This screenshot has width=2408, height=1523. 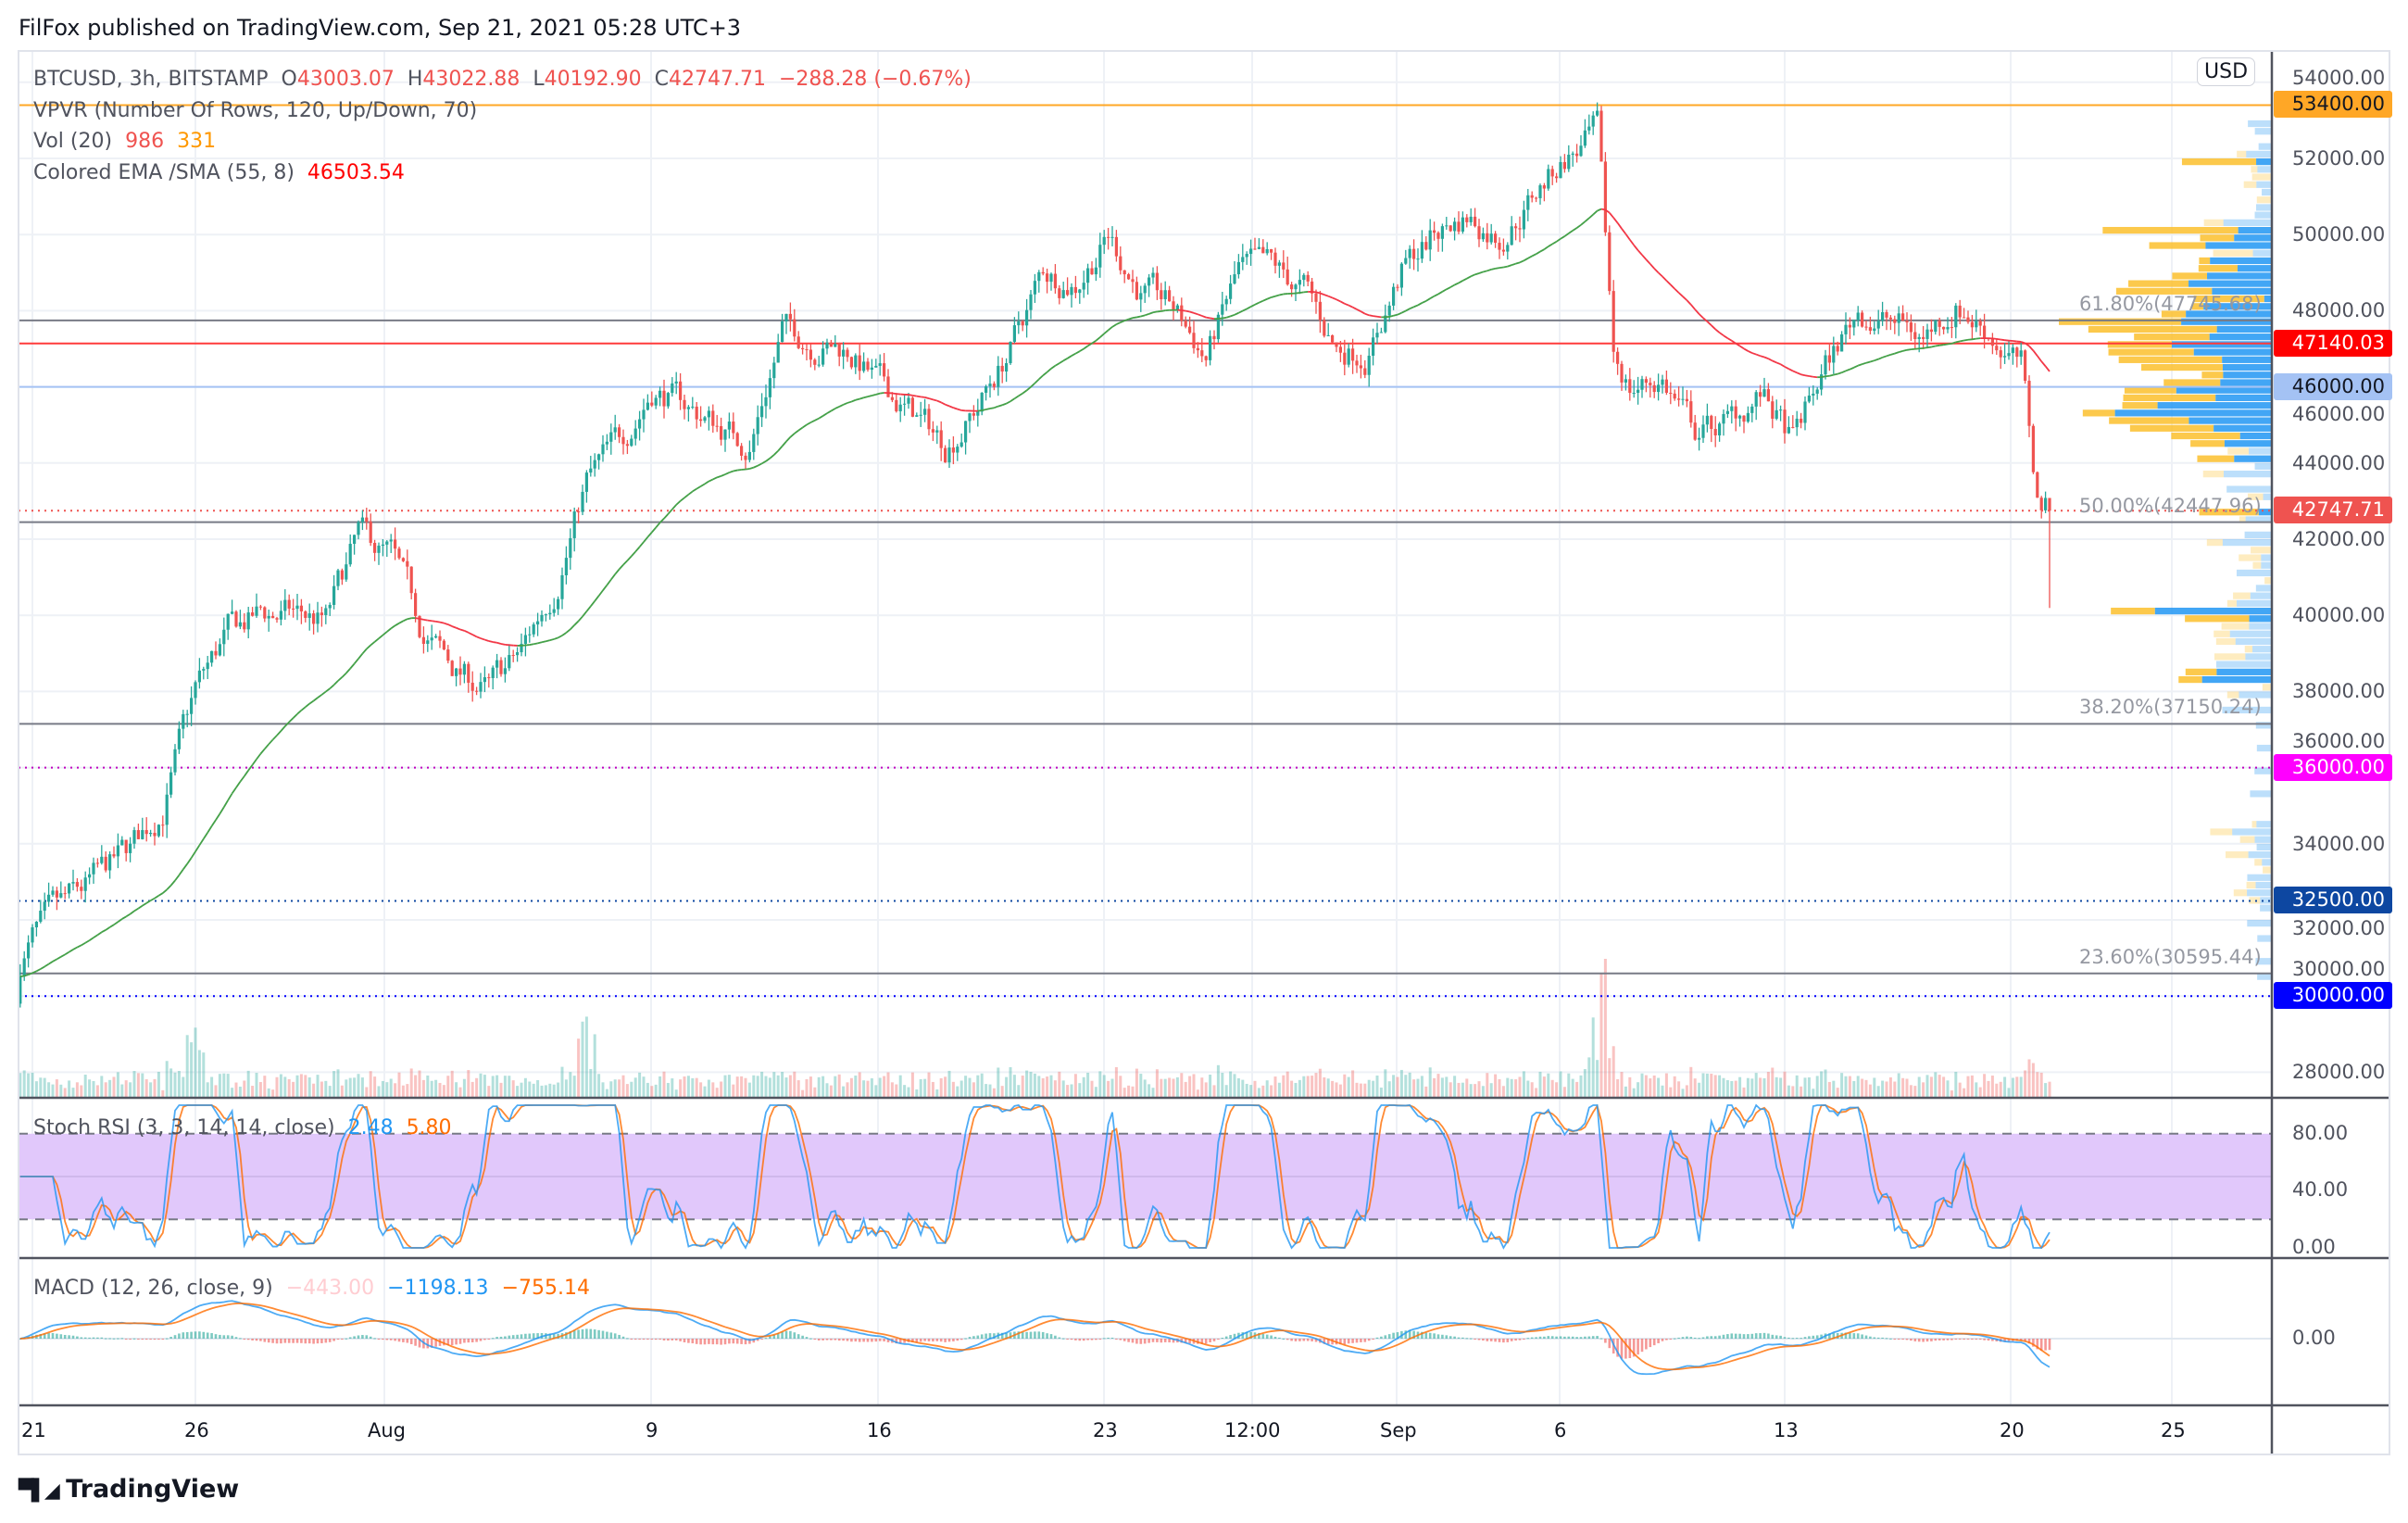 I want to click on fib-level-label: 50.00%(42447.96), so click(x=2170, y=505).